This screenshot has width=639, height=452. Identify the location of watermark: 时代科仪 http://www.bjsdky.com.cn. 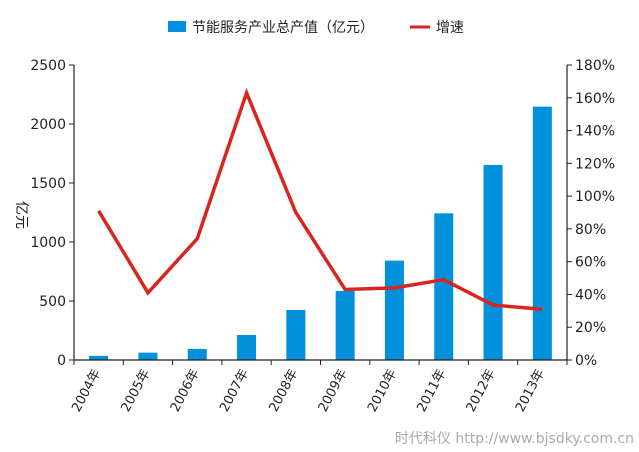
(514, 439).